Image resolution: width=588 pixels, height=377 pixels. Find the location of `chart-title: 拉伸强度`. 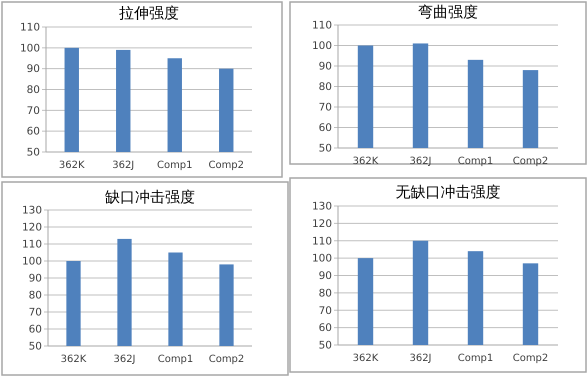

chart-title: 拉伸强度 is located at coordinates (149, 13).